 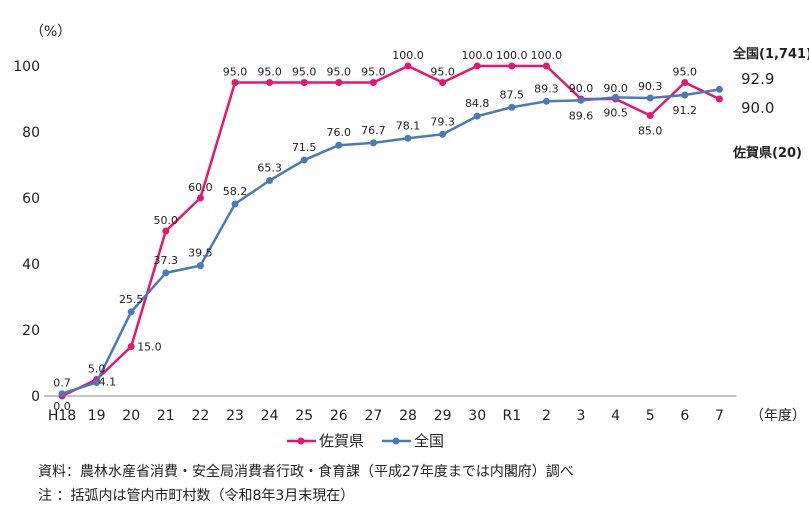 I want to click on data-label-national: 0.7, so click(x=62, y=383).